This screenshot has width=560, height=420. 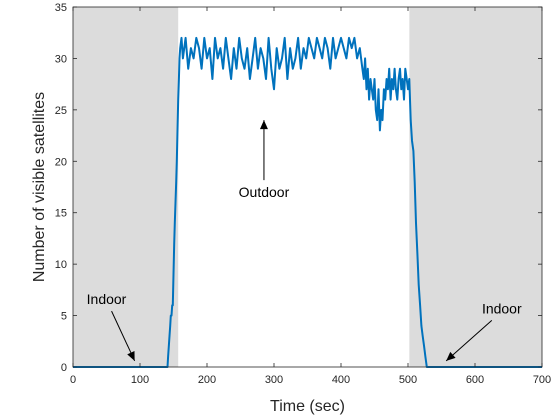 I want to click on x-tick-label-3: 300, so click(x=274, y=380).